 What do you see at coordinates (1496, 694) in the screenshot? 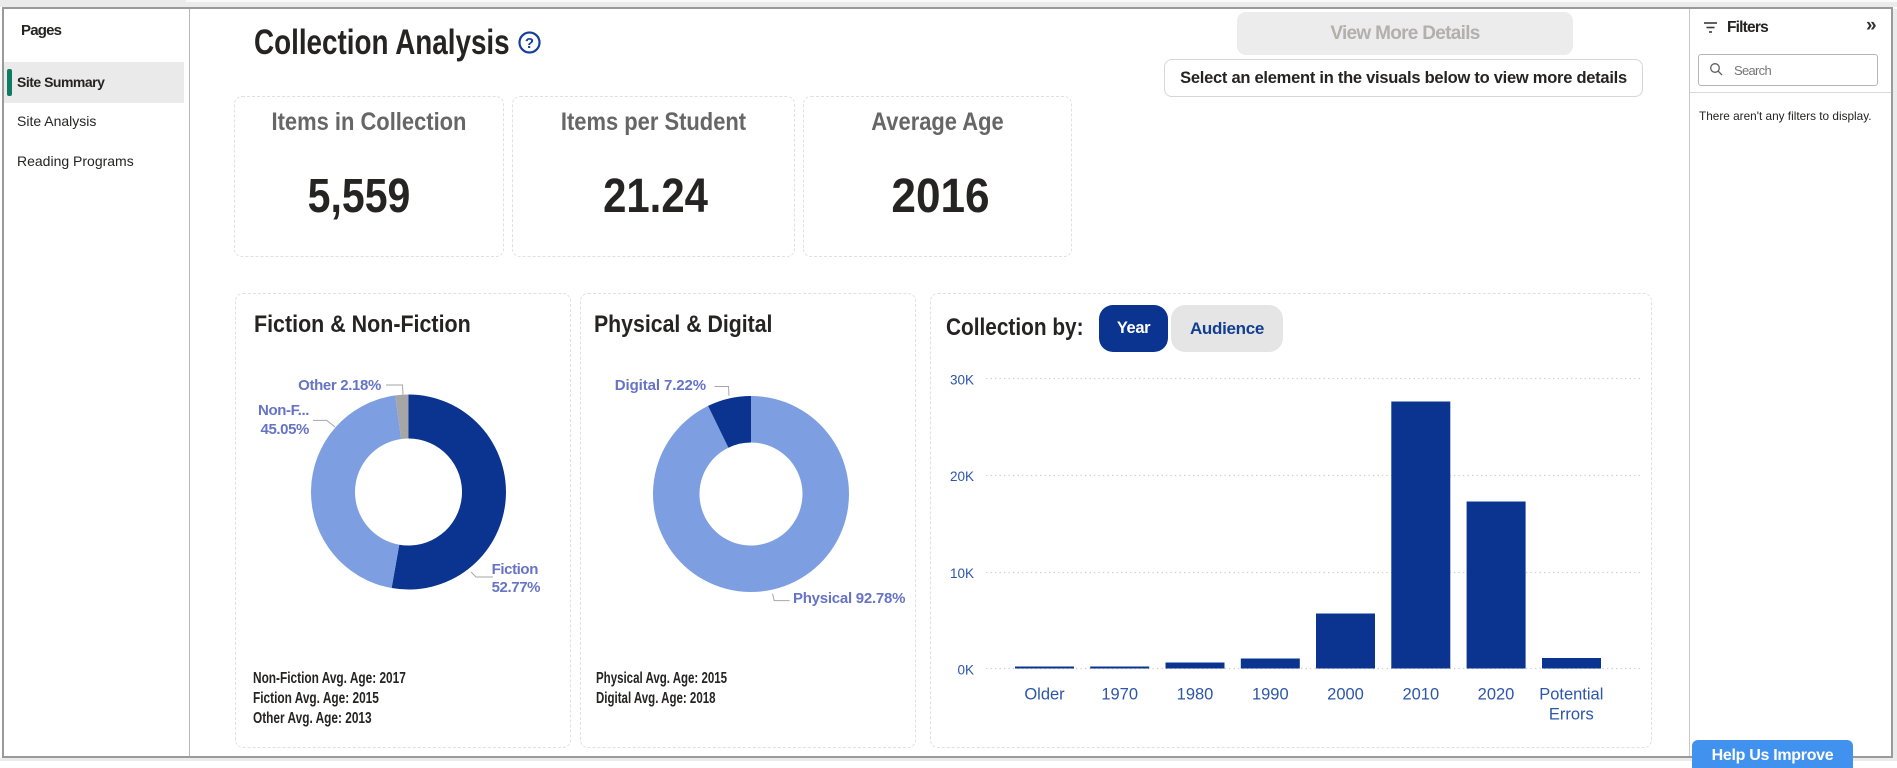
I see `svg-text: 2020` at bounding box center [1496, 694].